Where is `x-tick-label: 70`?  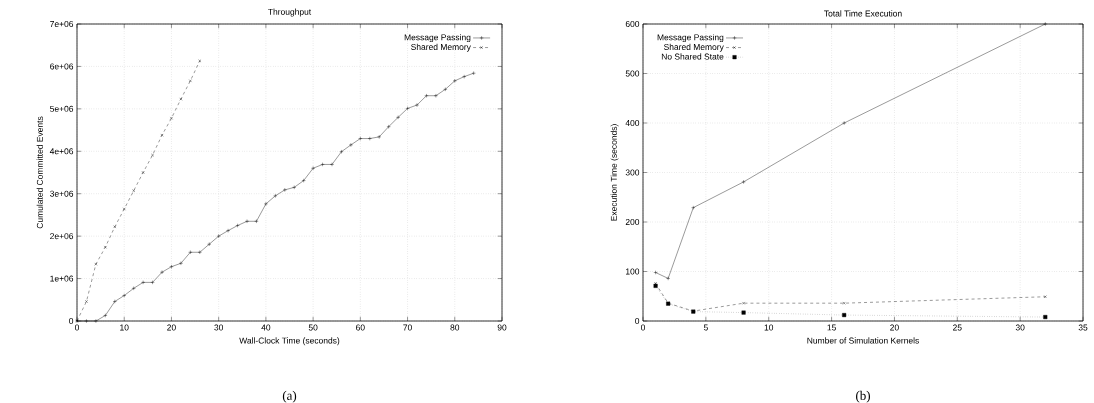 x-tick-label: 70 is located at coordinates (407, 327).